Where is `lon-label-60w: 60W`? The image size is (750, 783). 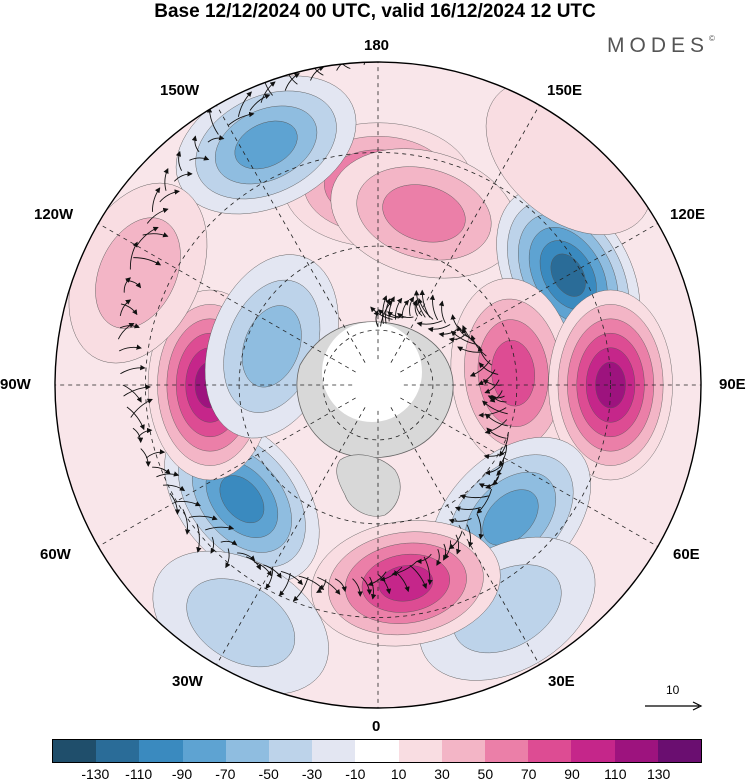
lon-label-60w: 60W is located at coordinates (55, 554).